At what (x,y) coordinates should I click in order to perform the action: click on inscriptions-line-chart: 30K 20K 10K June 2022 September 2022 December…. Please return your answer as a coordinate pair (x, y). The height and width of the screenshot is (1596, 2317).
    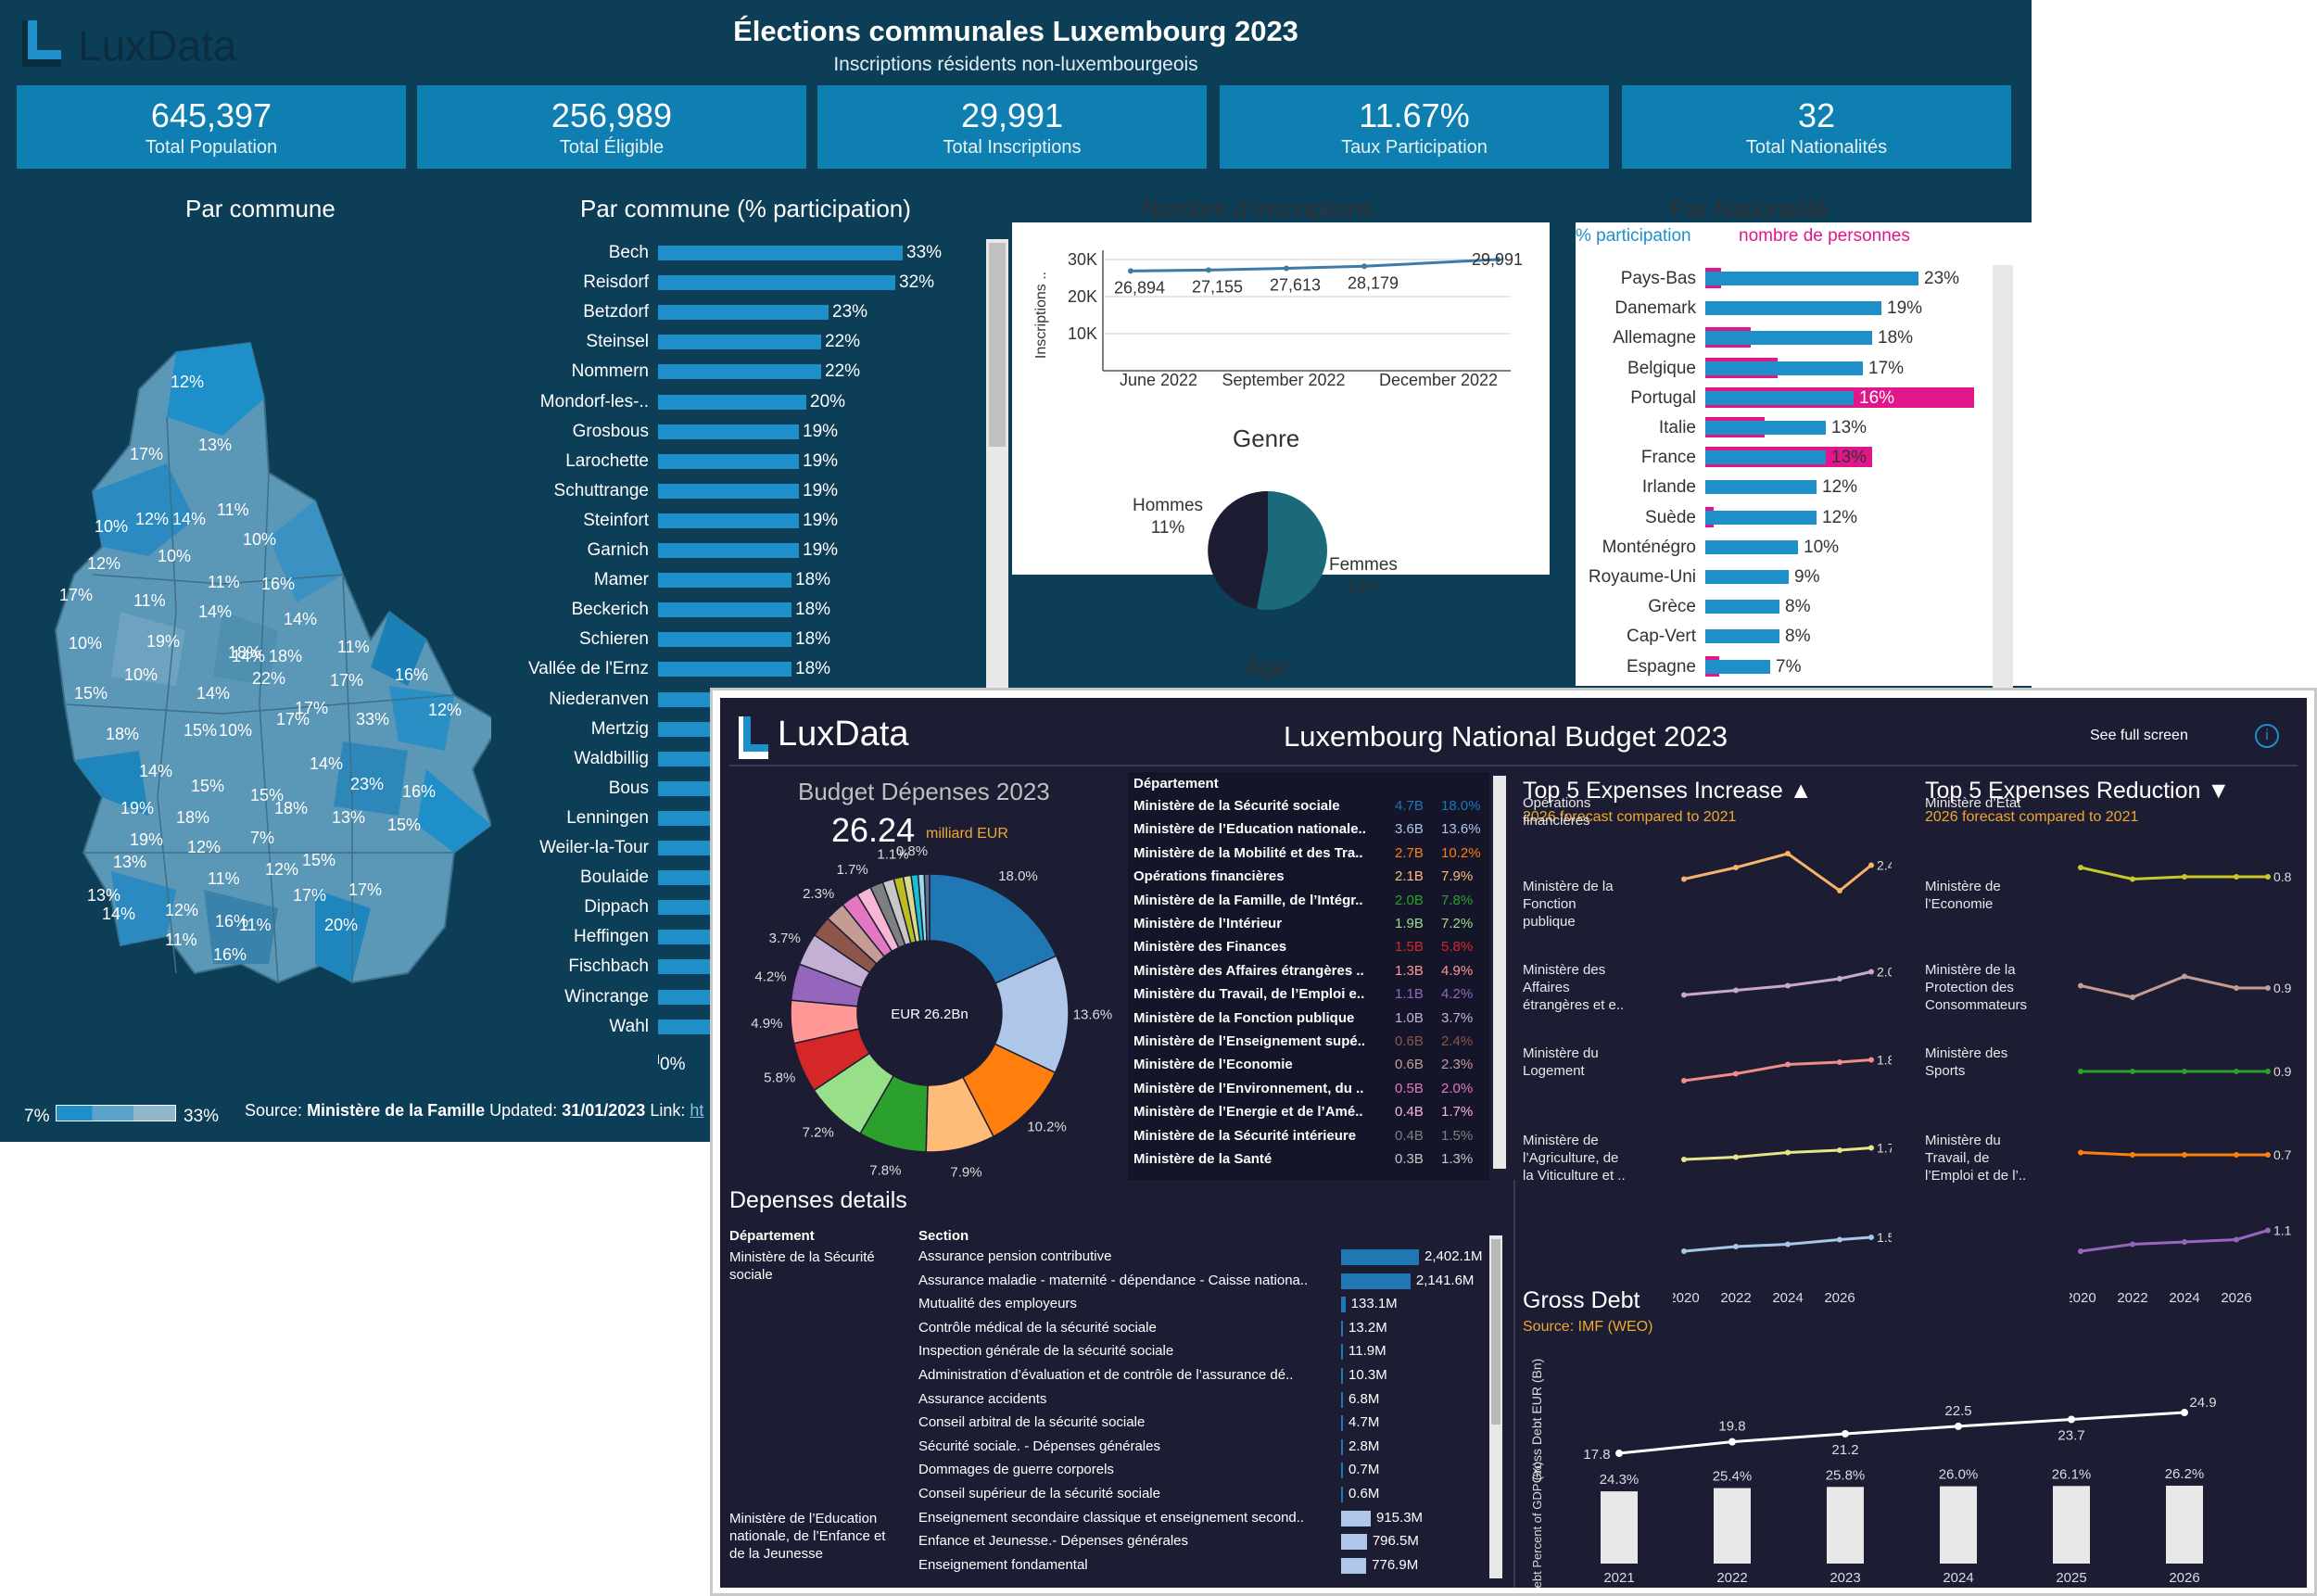
    Looking at the image, I should click on (1288, 316).